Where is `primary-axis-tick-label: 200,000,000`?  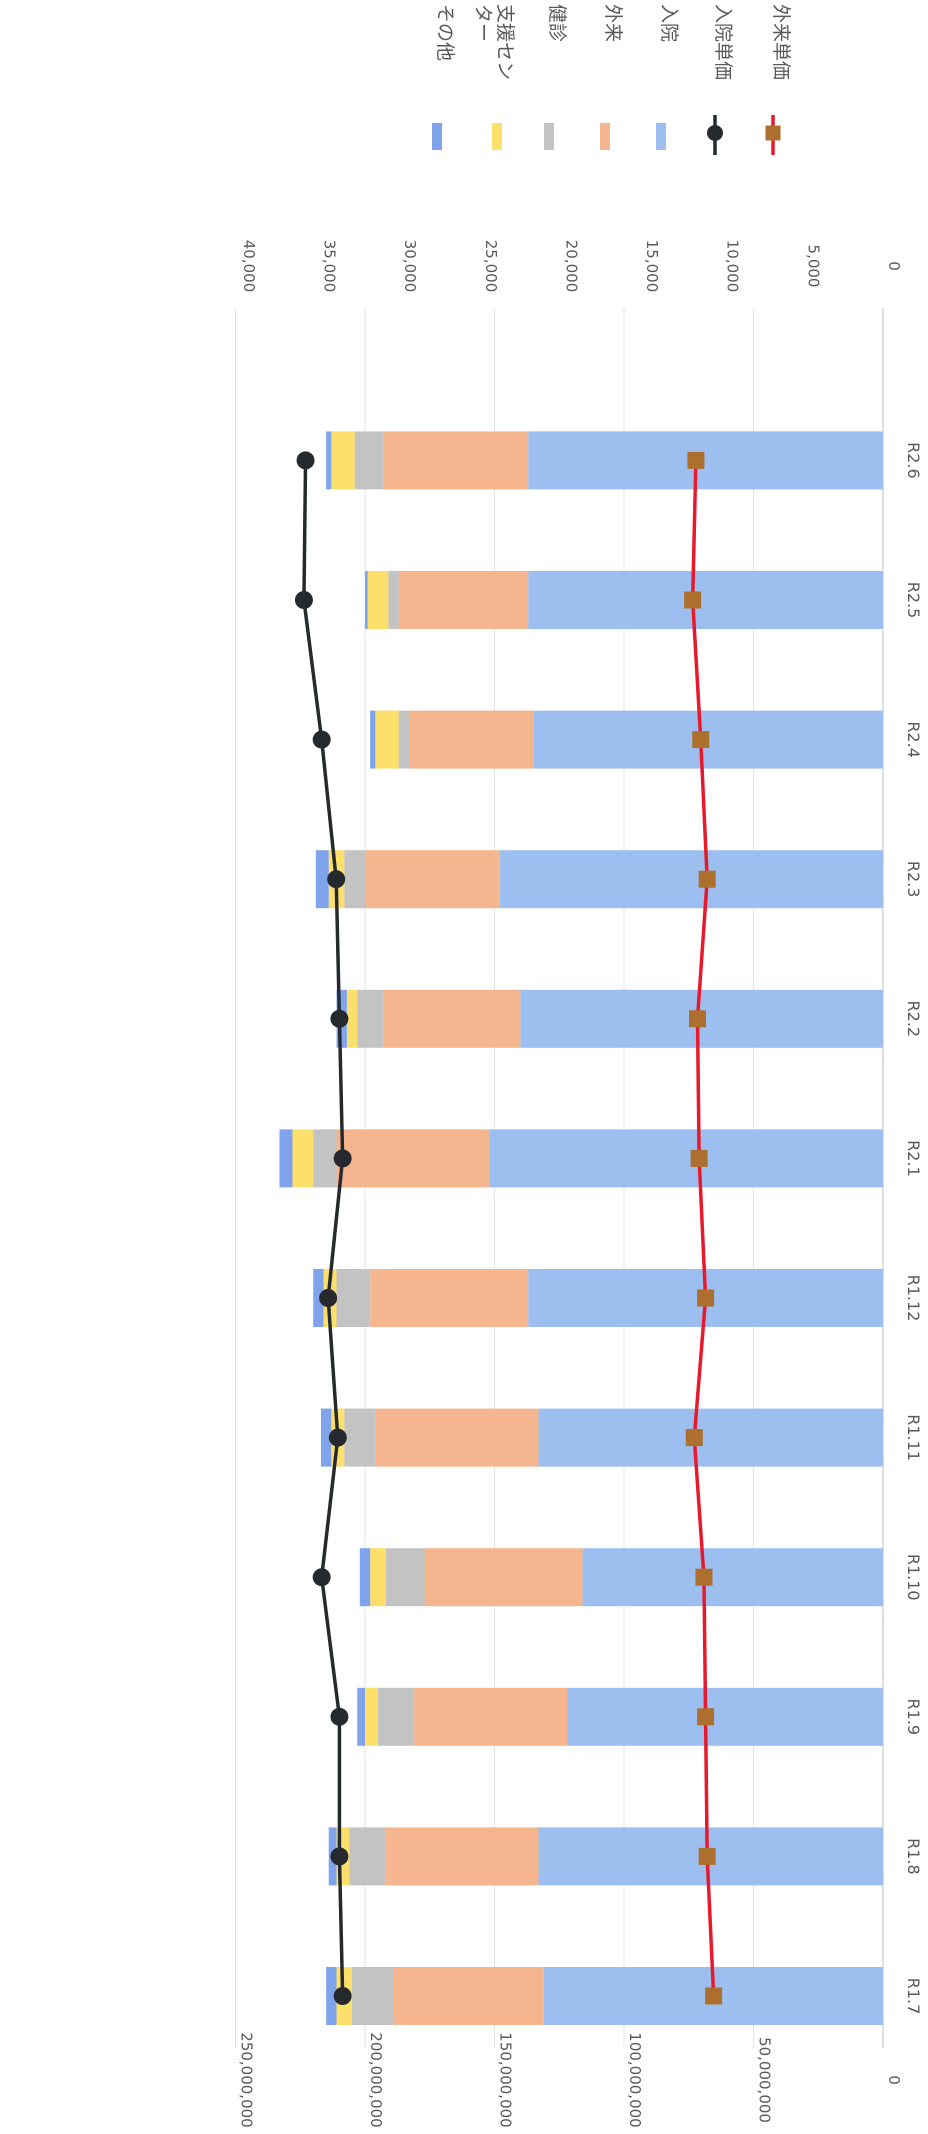 primary-axis-tick-label: 200,000,000 is located at coordinates (376, 2079).